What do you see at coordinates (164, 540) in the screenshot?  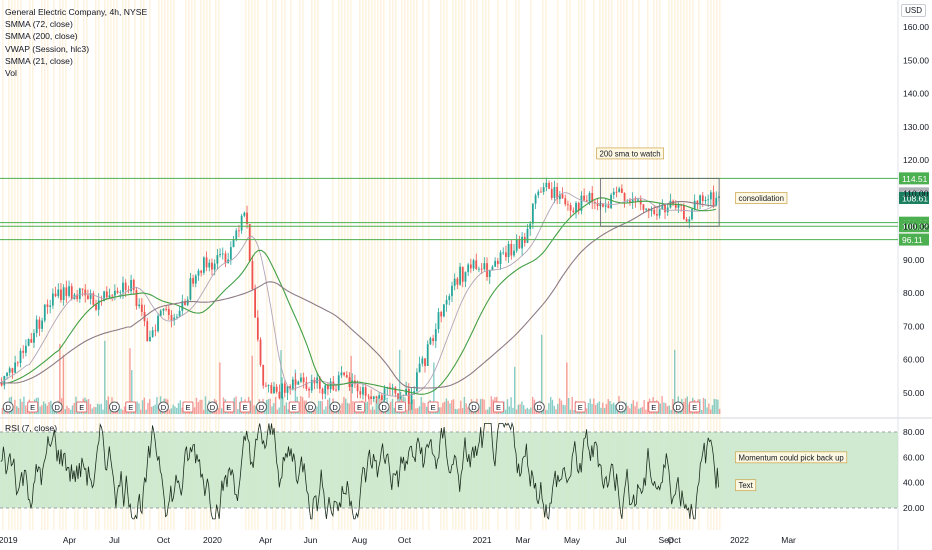 I see `time-tick-label: Oct` at bounding box center [164, 540].